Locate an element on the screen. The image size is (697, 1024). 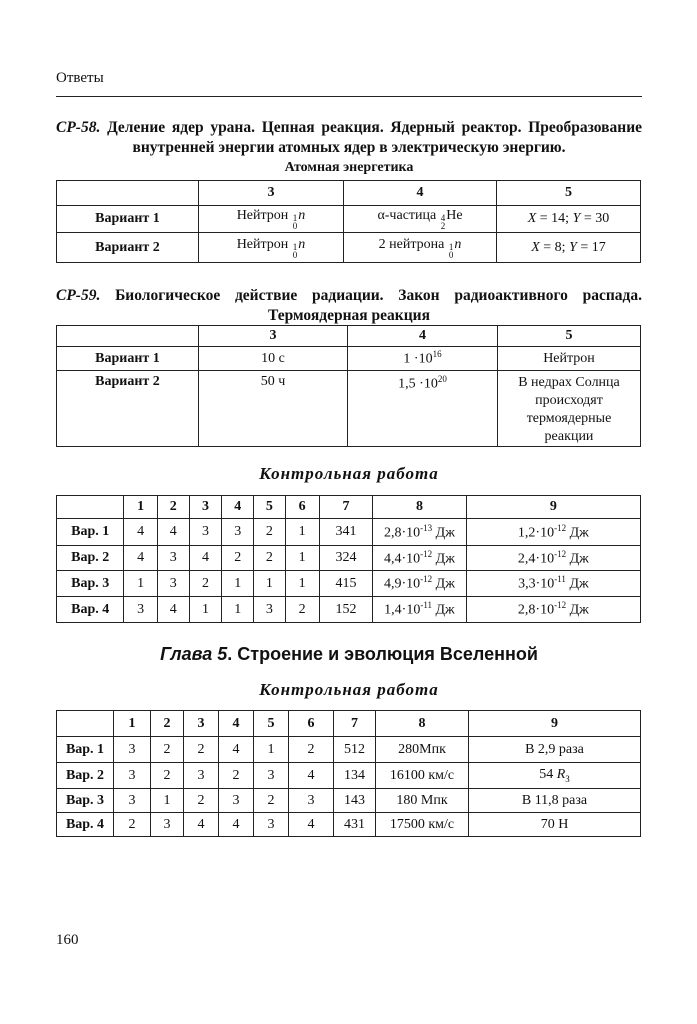
math-symbol: X is located at coordinates (532, 218).